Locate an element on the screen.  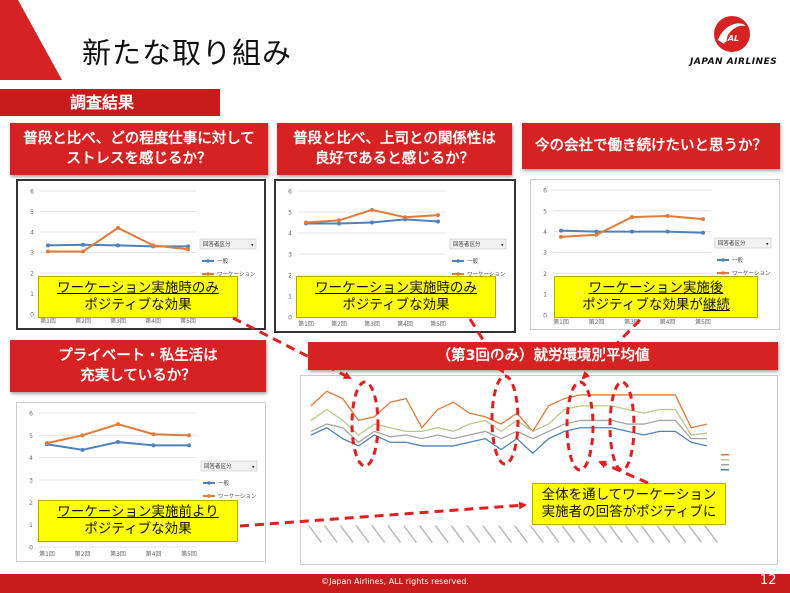
question-private-line2: 充実しているか？ is located at coordinates (138, 376).